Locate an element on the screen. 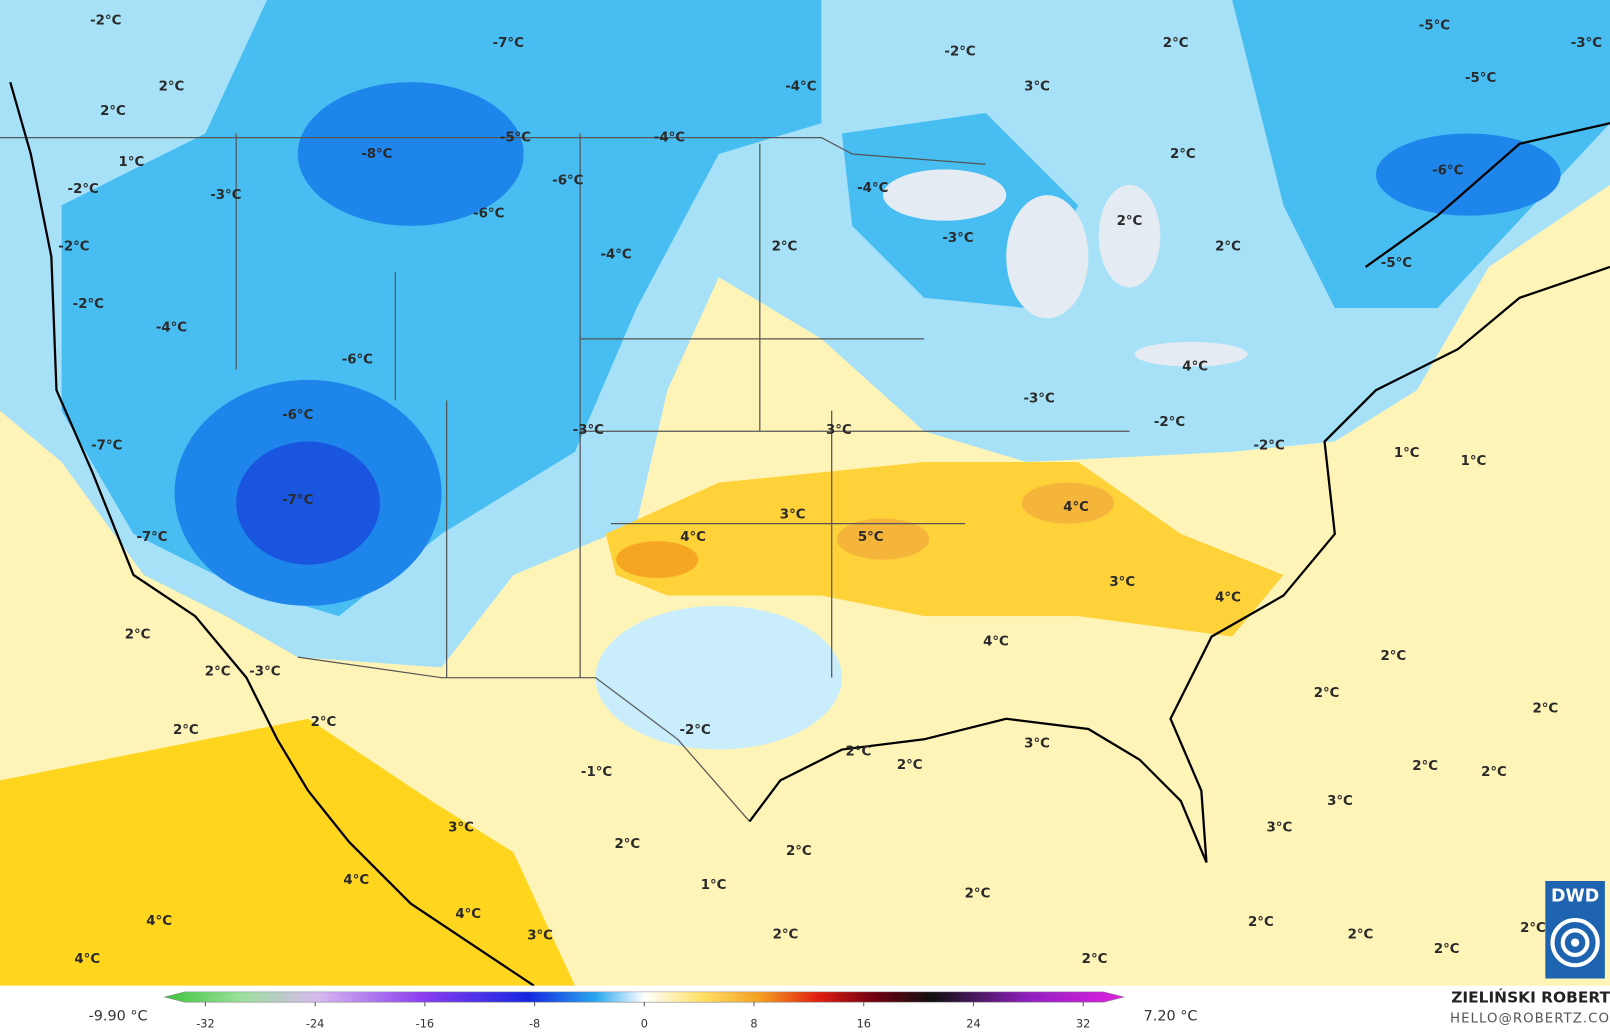 This screenshot has height=1035, width=1610. temperature-label: 5°C is located at coordinates (871, 537).